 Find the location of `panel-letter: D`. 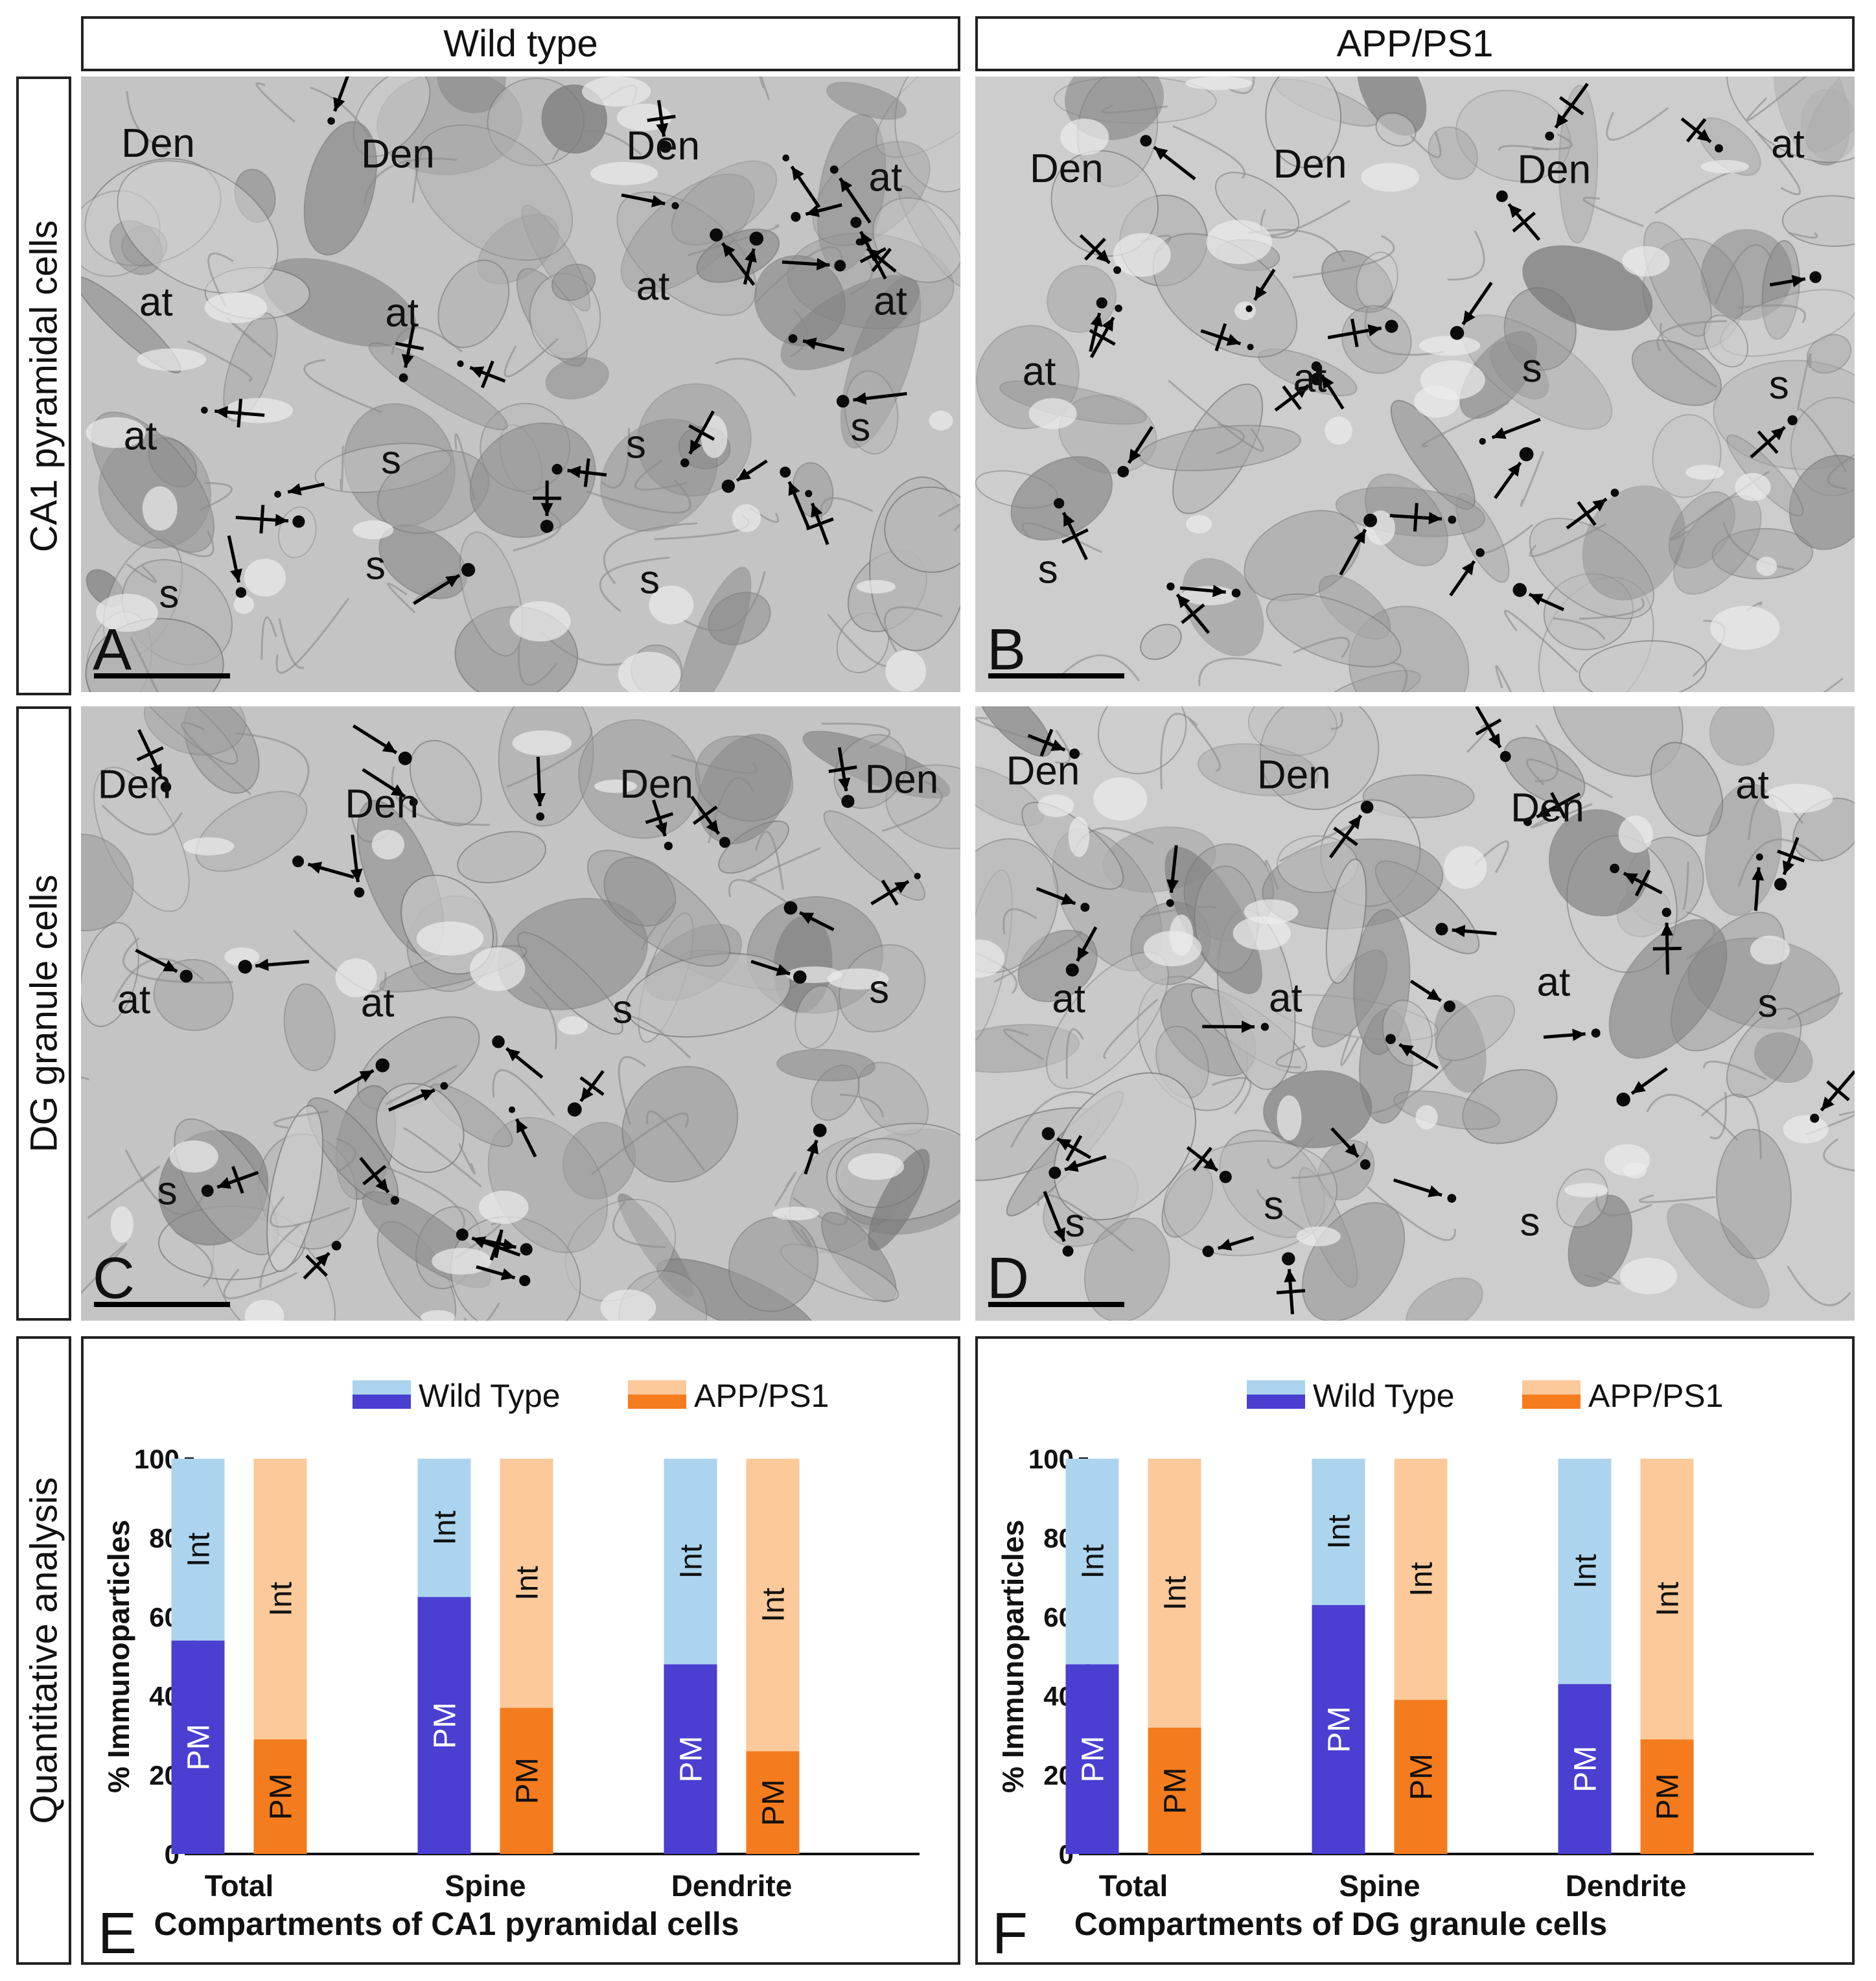

panel-letter: D is located at coordinates (1008, 1278).